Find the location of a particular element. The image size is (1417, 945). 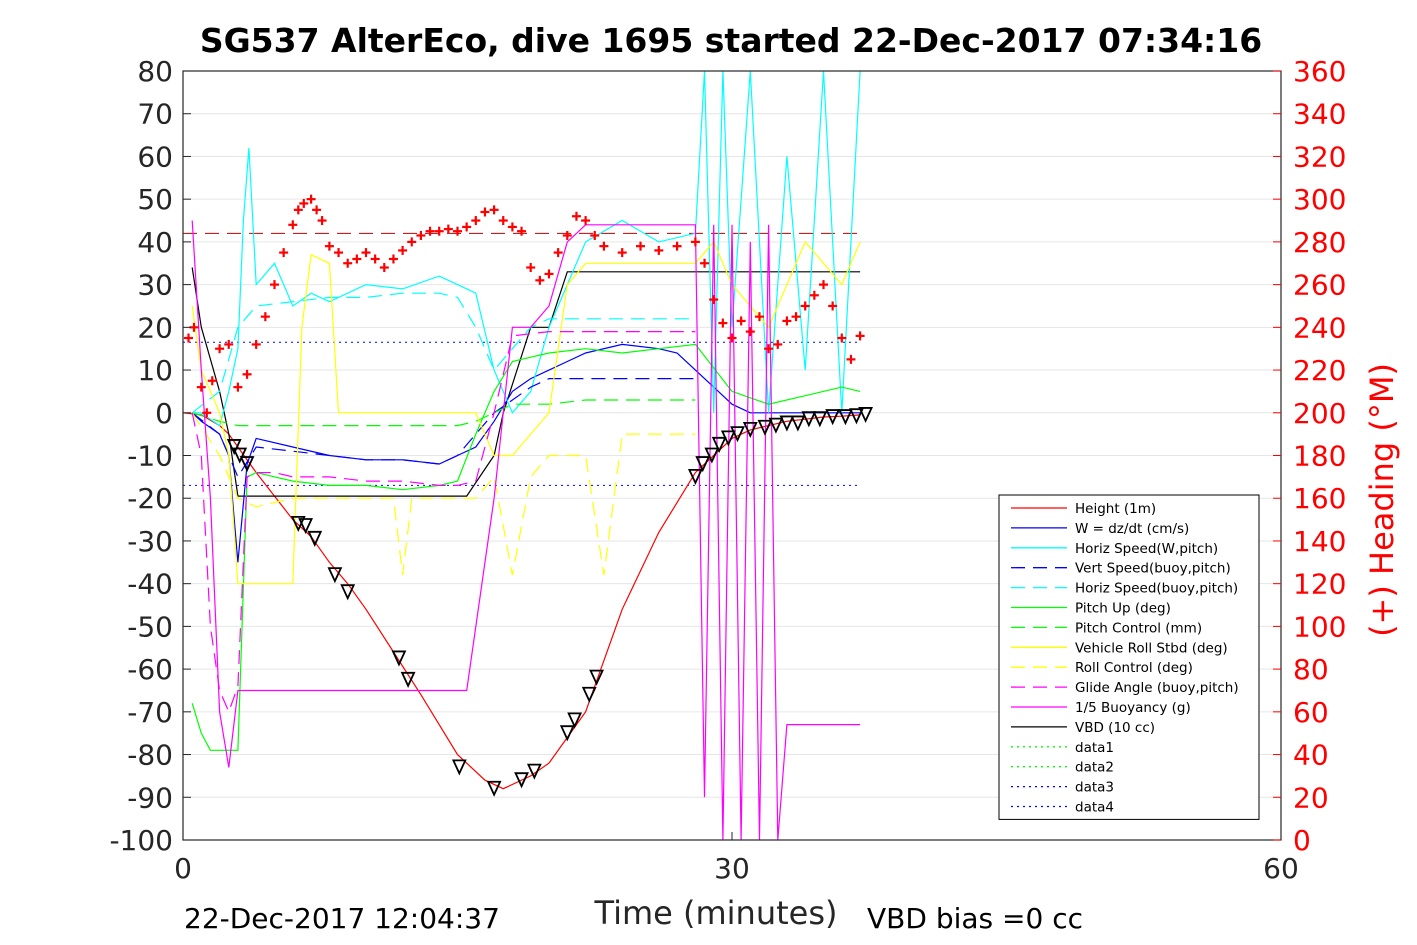

y-right-tick-label: 260 is located at coordinates (1319, 285).